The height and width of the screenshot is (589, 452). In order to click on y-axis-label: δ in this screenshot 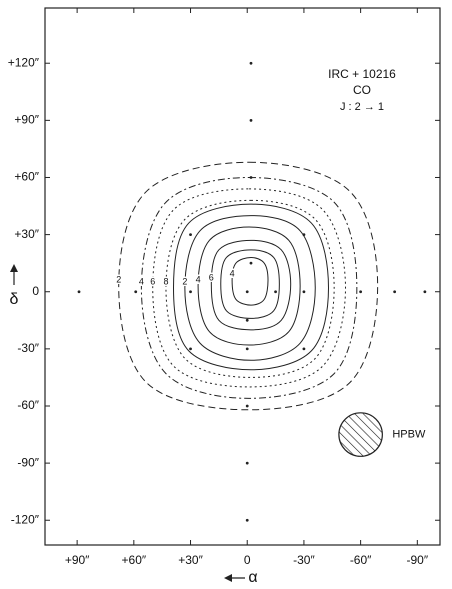, I will do `click(14, 299)`.